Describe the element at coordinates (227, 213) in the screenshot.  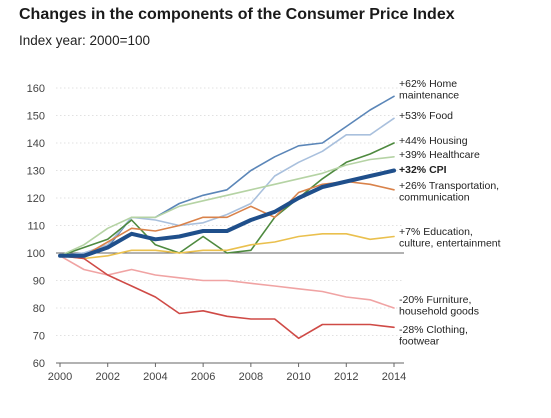
I see `series-line-cpi` at that location.